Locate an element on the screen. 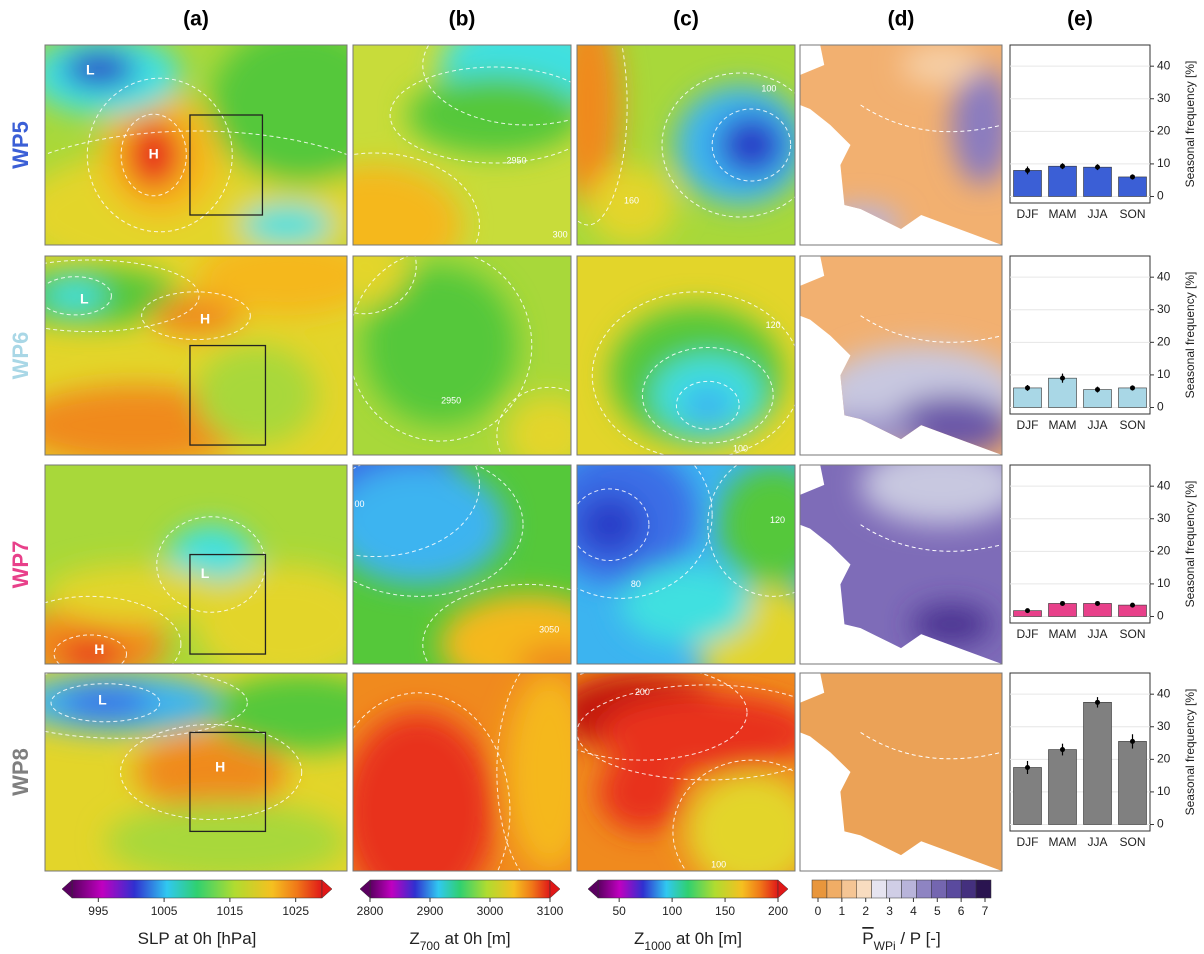 The image size is (1204, 954). colorbar-tick-label: 2 is located at coordinates (865, 911).